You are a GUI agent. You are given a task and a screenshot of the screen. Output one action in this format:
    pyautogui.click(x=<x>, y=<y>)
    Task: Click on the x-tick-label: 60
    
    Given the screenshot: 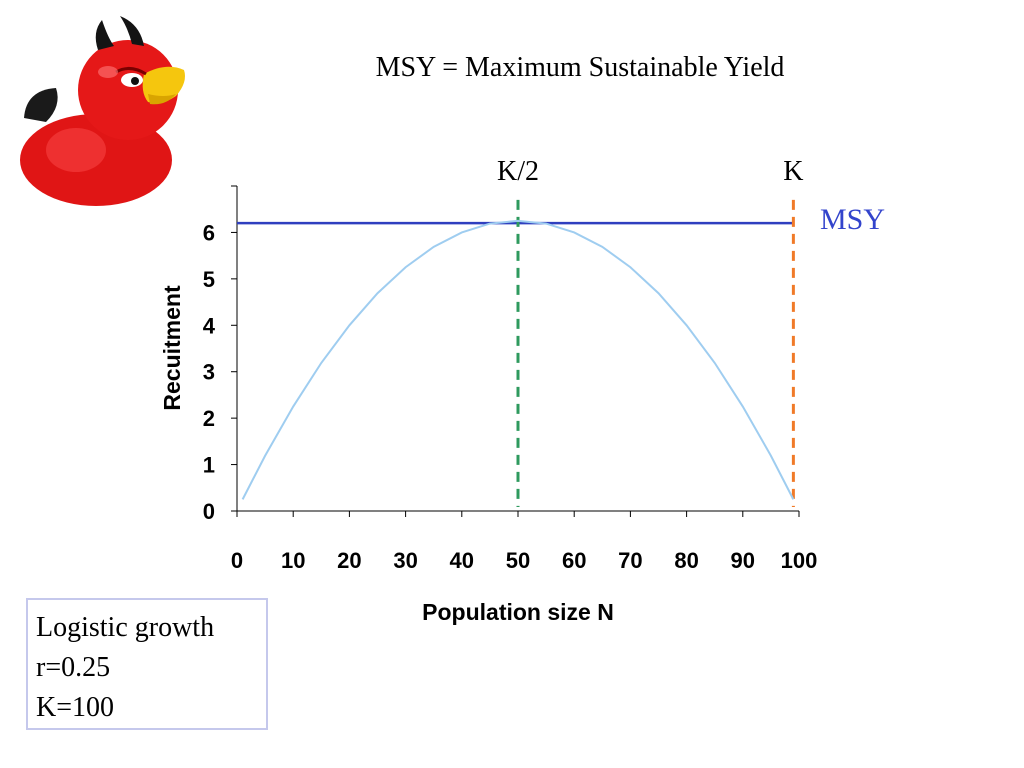 What is the action you would take?
    pyautogui.click(x=574, y=560)
    